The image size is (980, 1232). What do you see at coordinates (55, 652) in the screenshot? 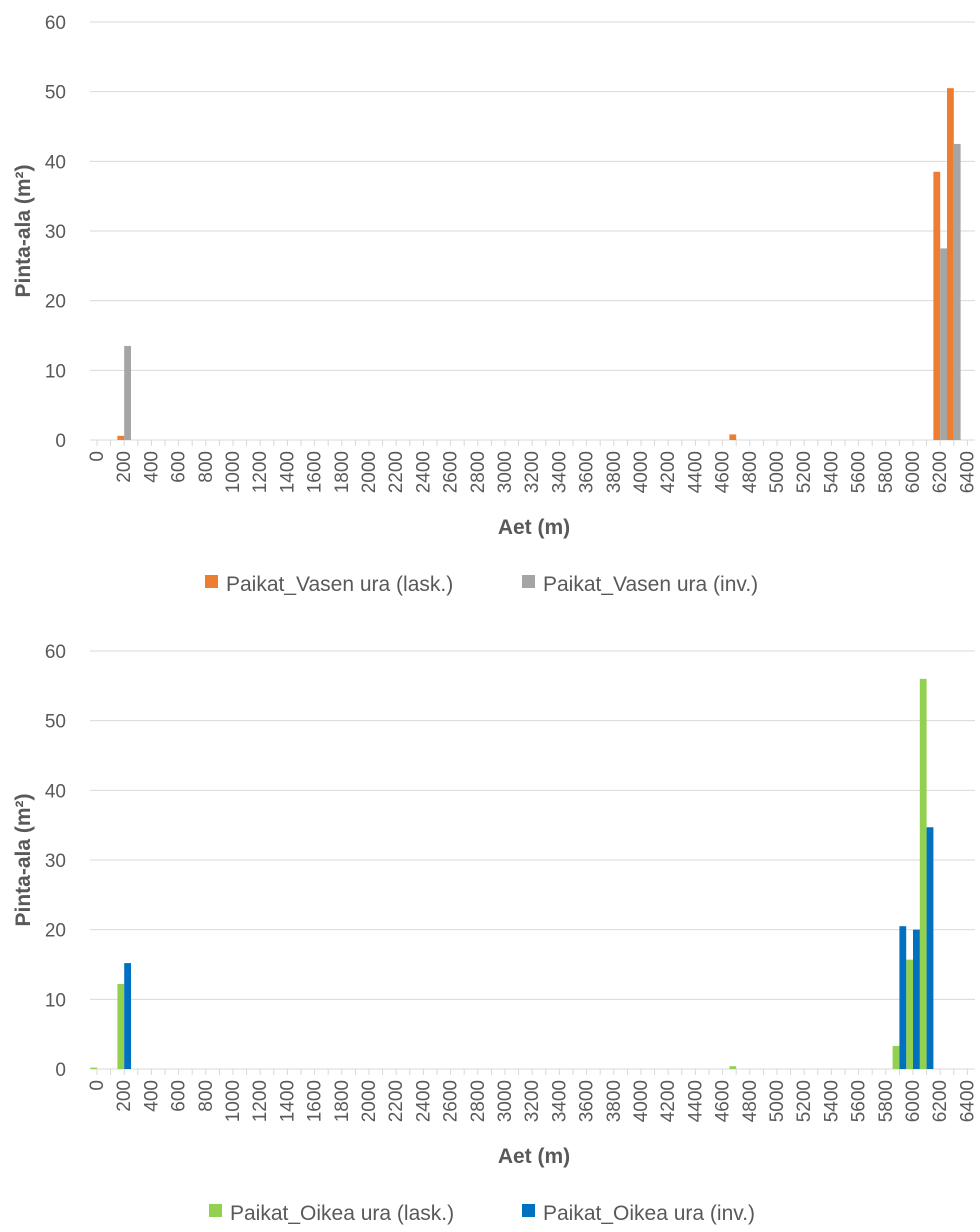
I see `y-tick-label: 60` at bounding box center [55, 652].